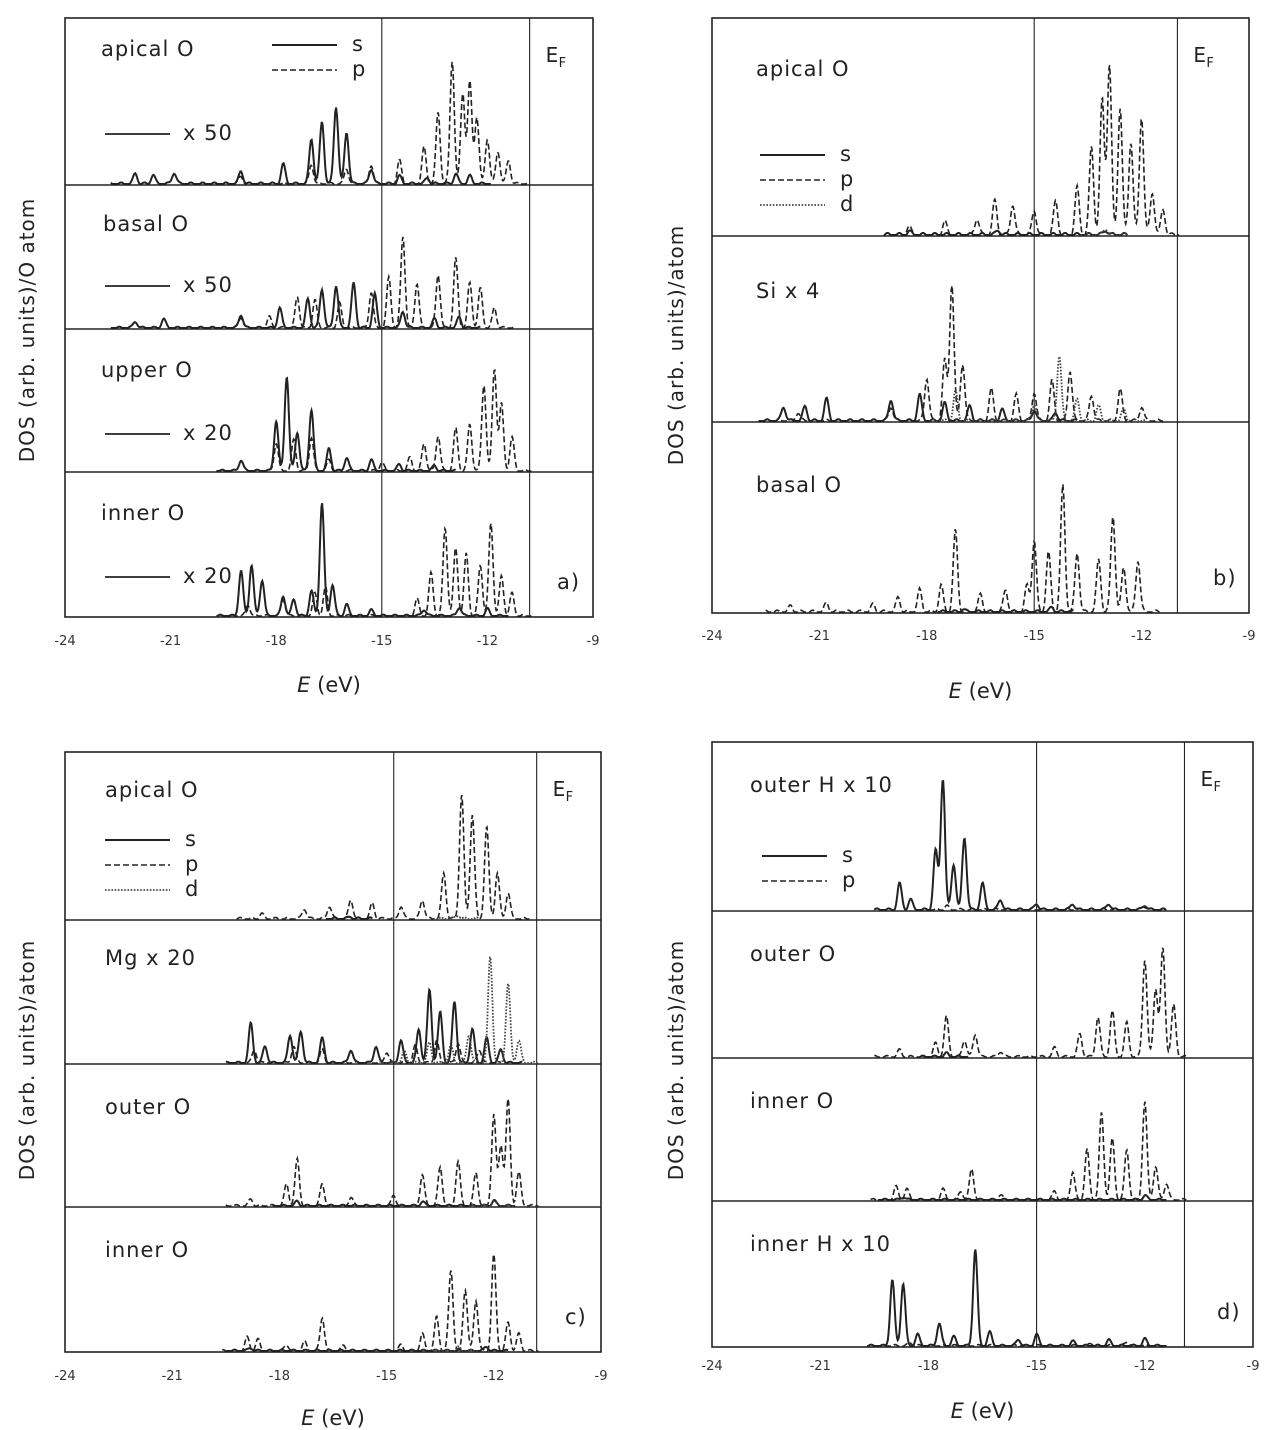 This screenshot has height=1430, width=1272. I want to click on legend: spd, so click(152, 864).